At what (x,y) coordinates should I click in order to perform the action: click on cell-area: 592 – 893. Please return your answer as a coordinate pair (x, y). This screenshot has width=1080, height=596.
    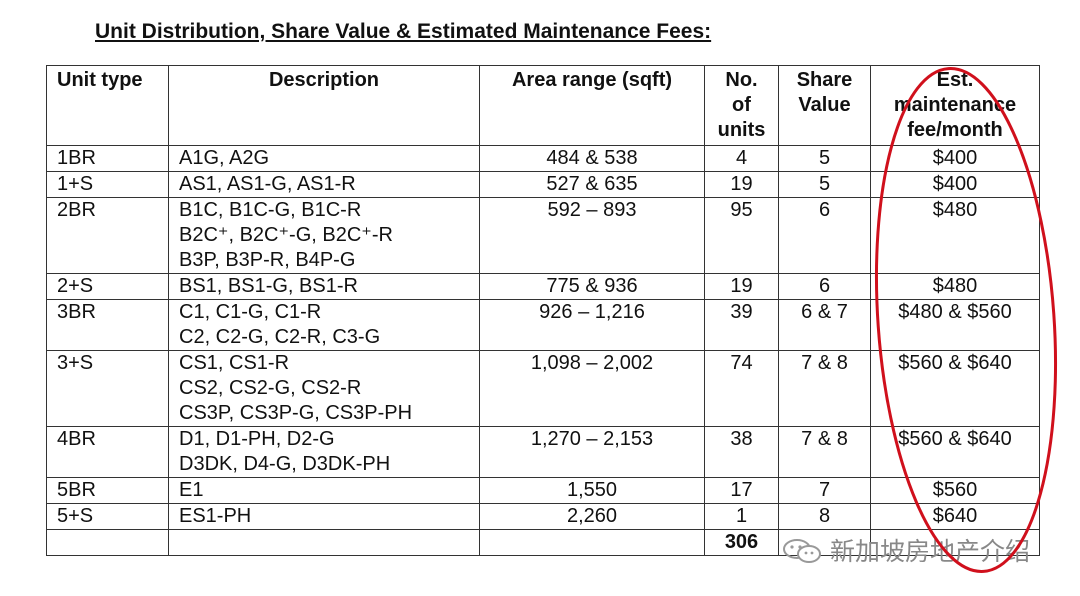
    Looking at the image, I should click on (592, 235).